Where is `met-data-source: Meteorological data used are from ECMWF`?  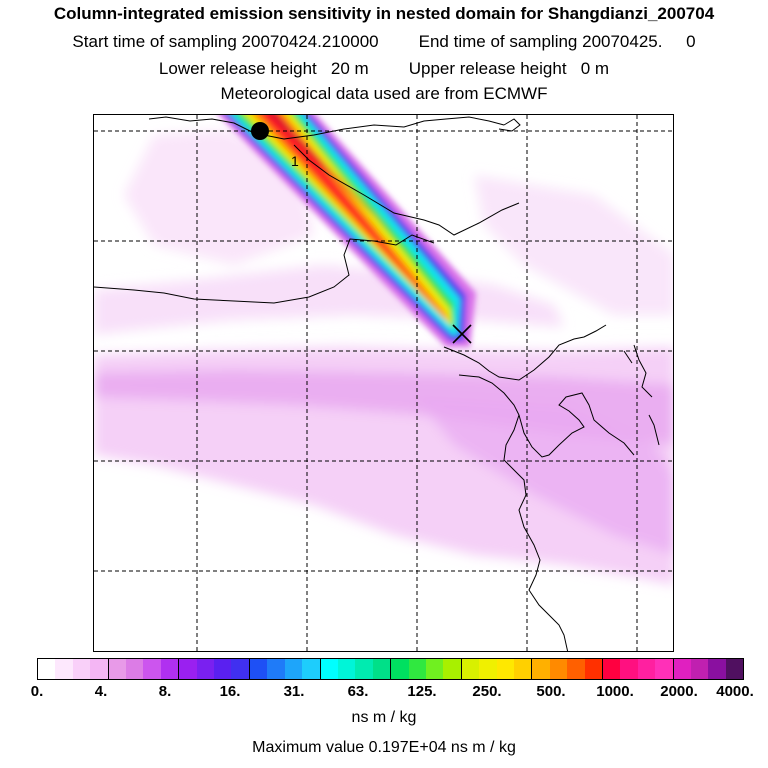 met-data-source: Meteorological data used are from ECMWF is located at coordinates (384, 93).